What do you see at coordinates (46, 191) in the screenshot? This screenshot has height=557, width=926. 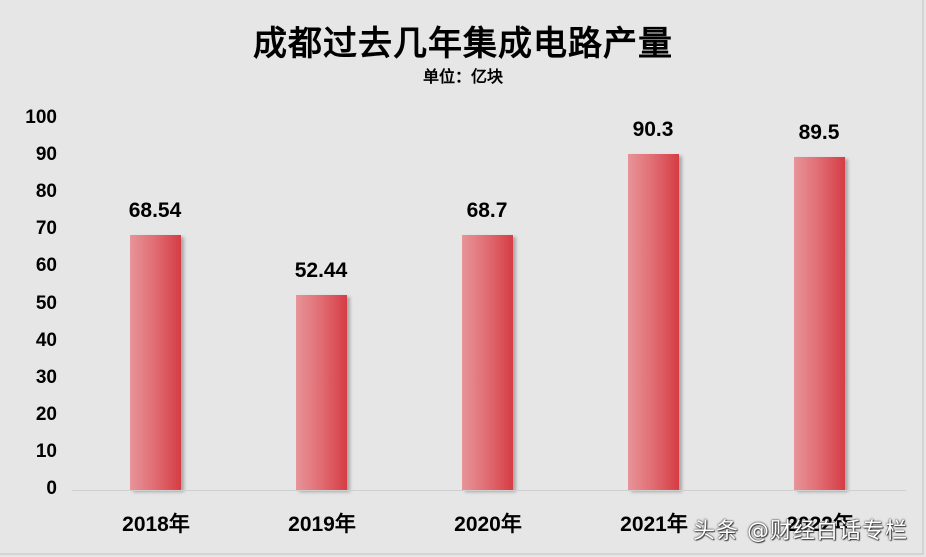 I see `y-tick: 80` at bounding box center [46, 191].